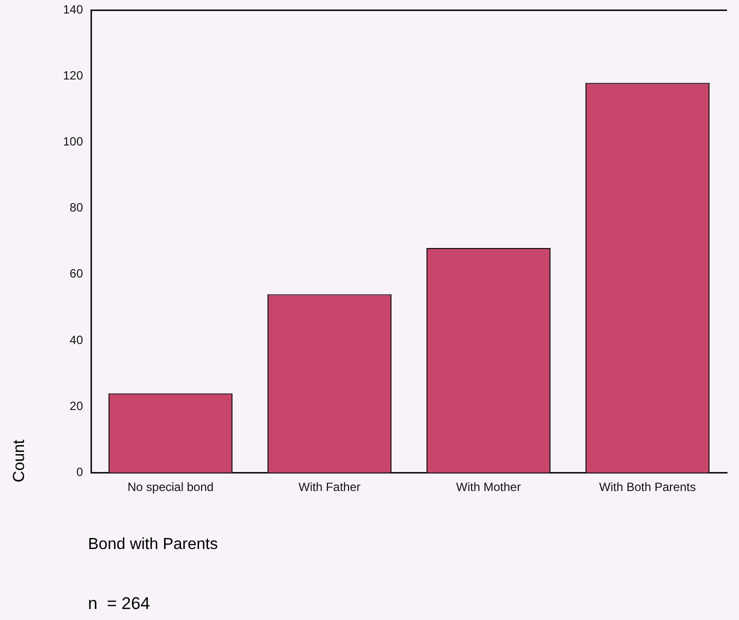 The height and width of the screenshot is (620, 739). I want to click on y-tick-label: 100, so click(73, 141).